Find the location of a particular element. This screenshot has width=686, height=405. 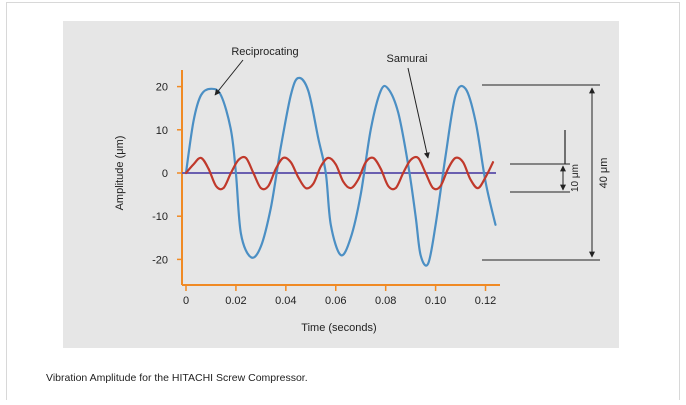

x-tick-label: 0.08 is located at coordinates (385, 301).